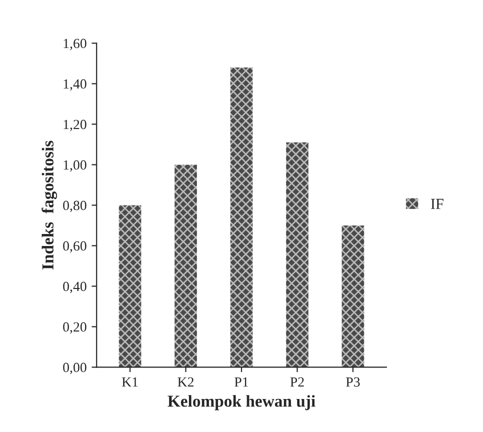  I want to click on y-tick-label: 0,40, so click(74, 288).